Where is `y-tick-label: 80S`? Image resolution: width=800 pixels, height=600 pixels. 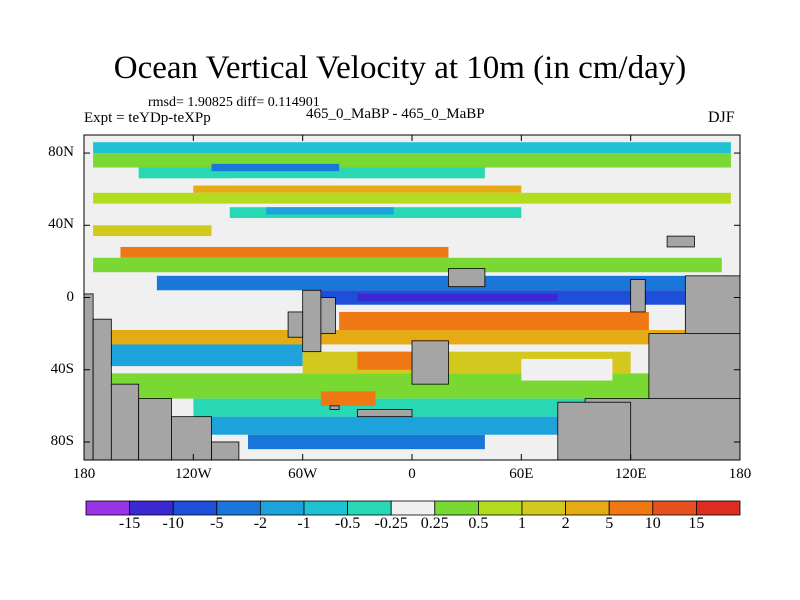
y-tick-label: 80S is located at coordinates (62, 440).